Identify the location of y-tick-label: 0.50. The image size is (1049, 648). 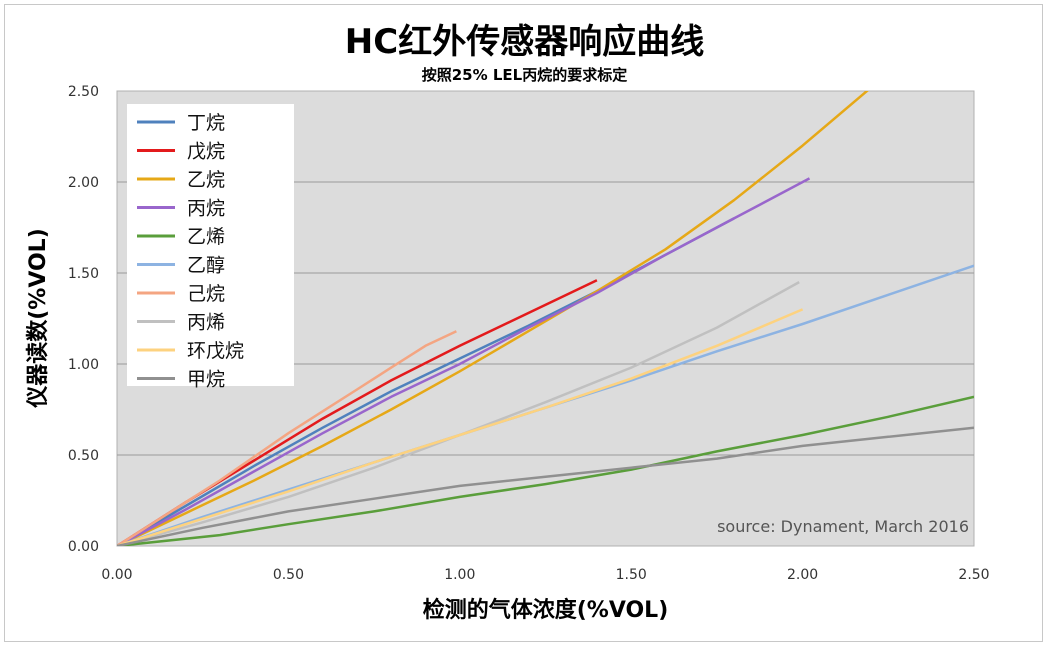
(83, 456).